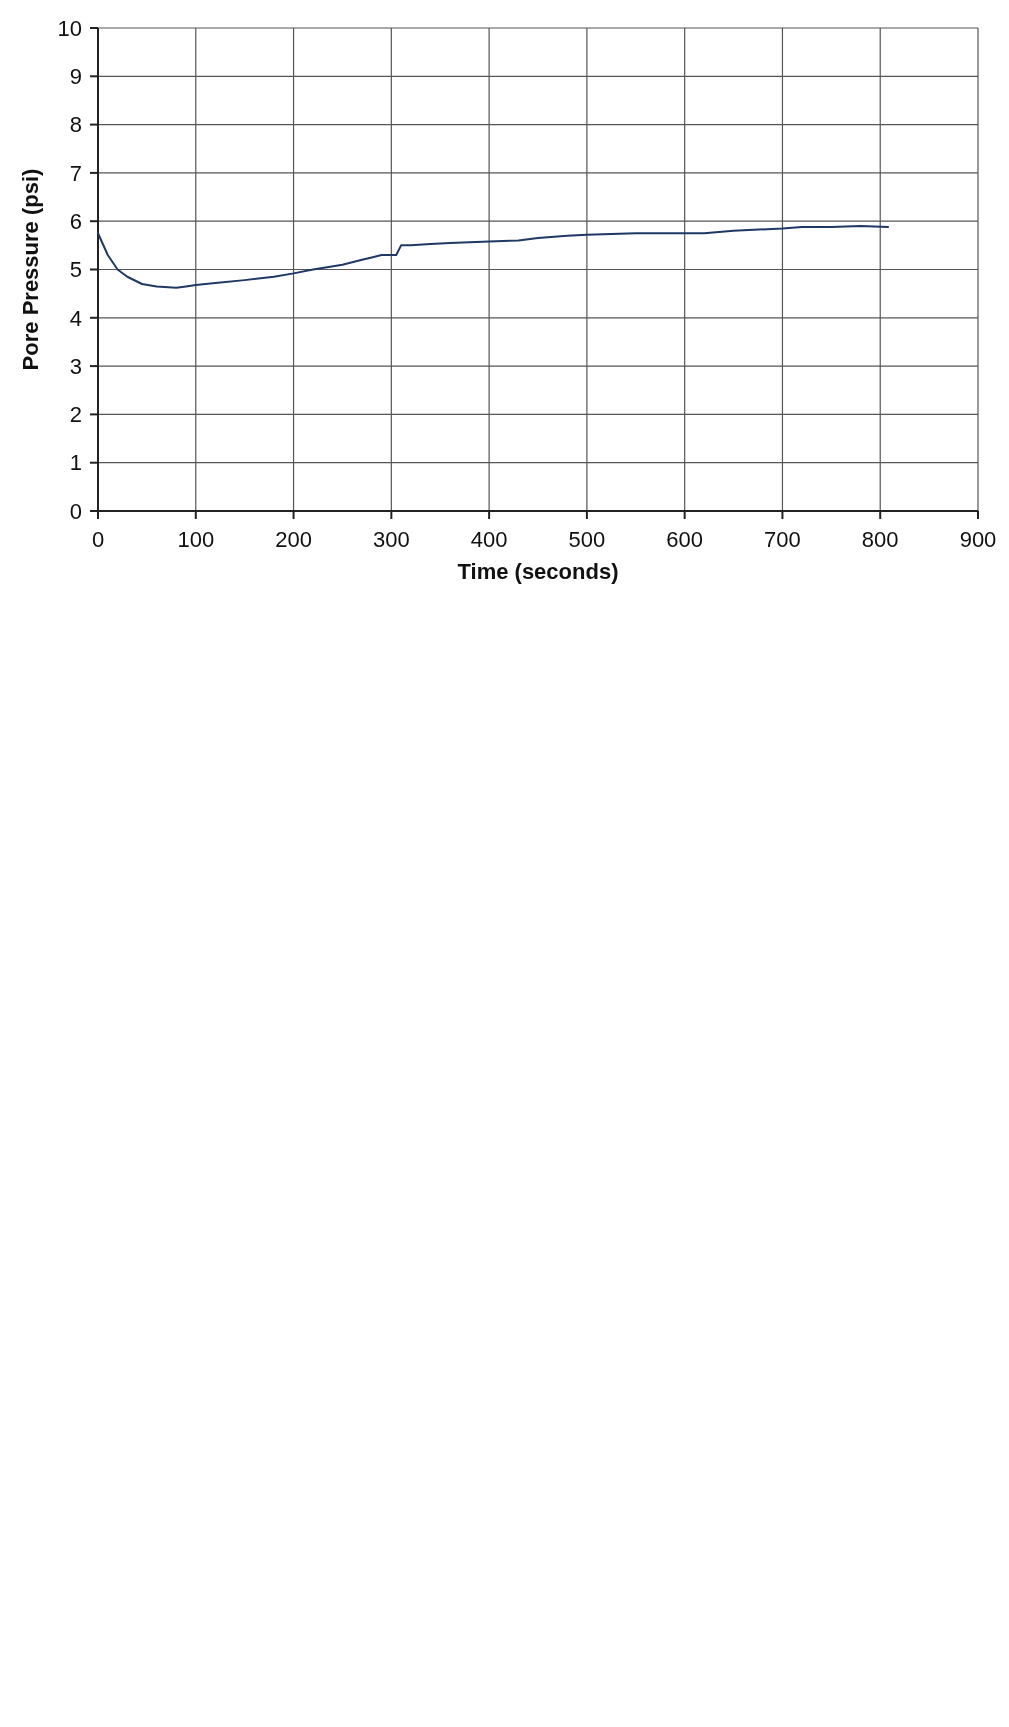 The height and width of the screenshot is (1727, 1009). What do you see at coordinates (978, 539) in the screenshot?
I see `x-tick-label: 900` at bounding box center [978, 539].